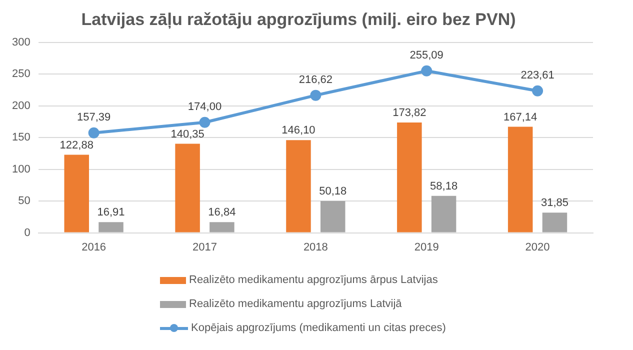 The height and width of the screenshot is (350, 633). What do you see at coordinates (21, 106) in the screenshot?
I see `y-tick-label: 200` at bounding box center [21, 106].